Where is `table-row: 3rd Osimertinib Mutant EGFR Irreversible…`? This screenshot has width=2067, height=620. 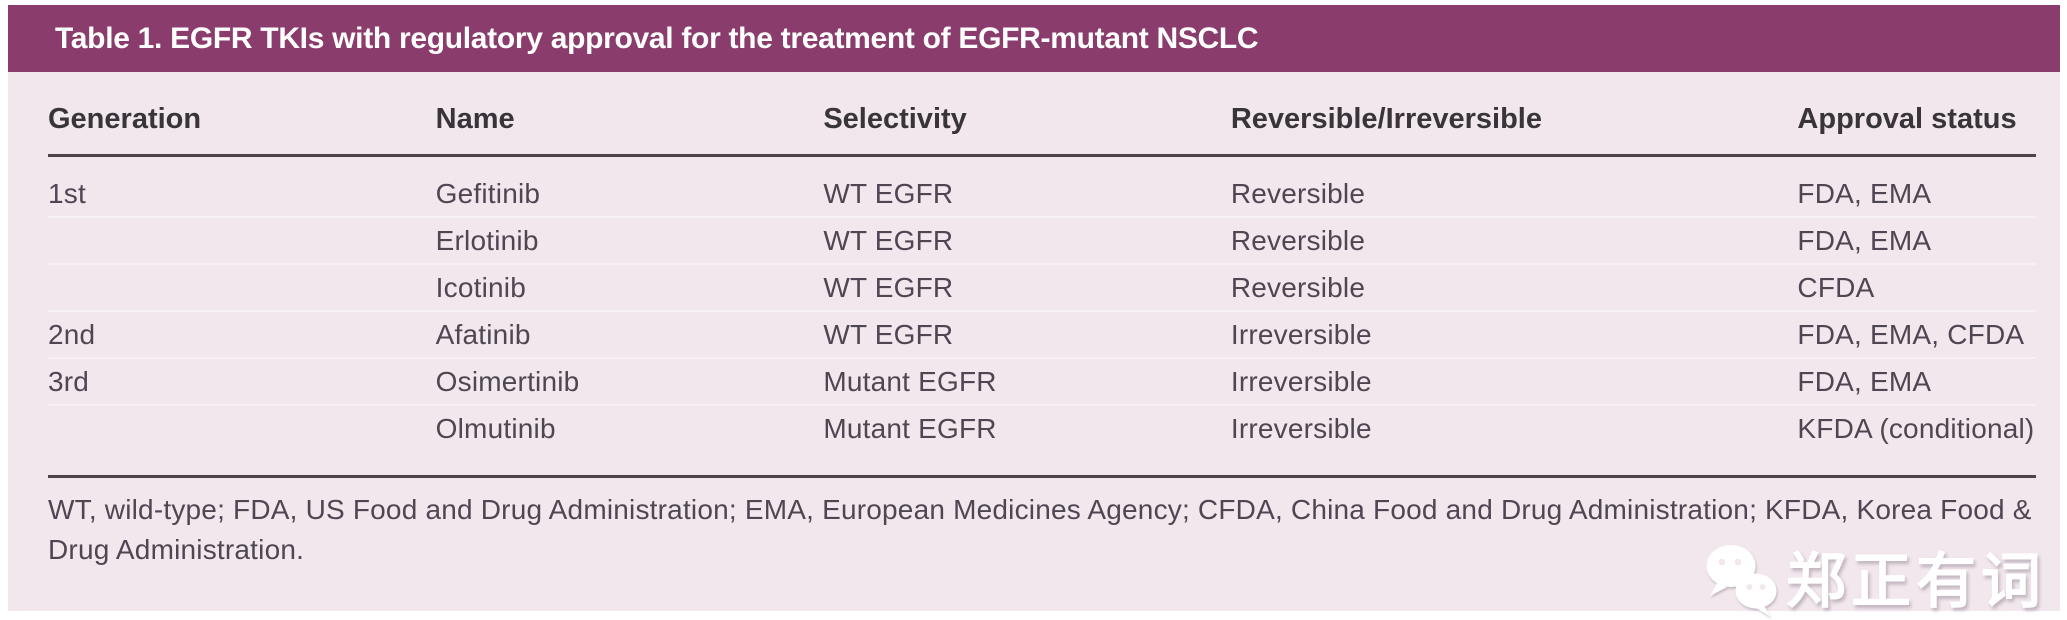
table-row: 3rd Osimertinib Mutant EGFR Irreversible… is located at coordinates (1042, 381).